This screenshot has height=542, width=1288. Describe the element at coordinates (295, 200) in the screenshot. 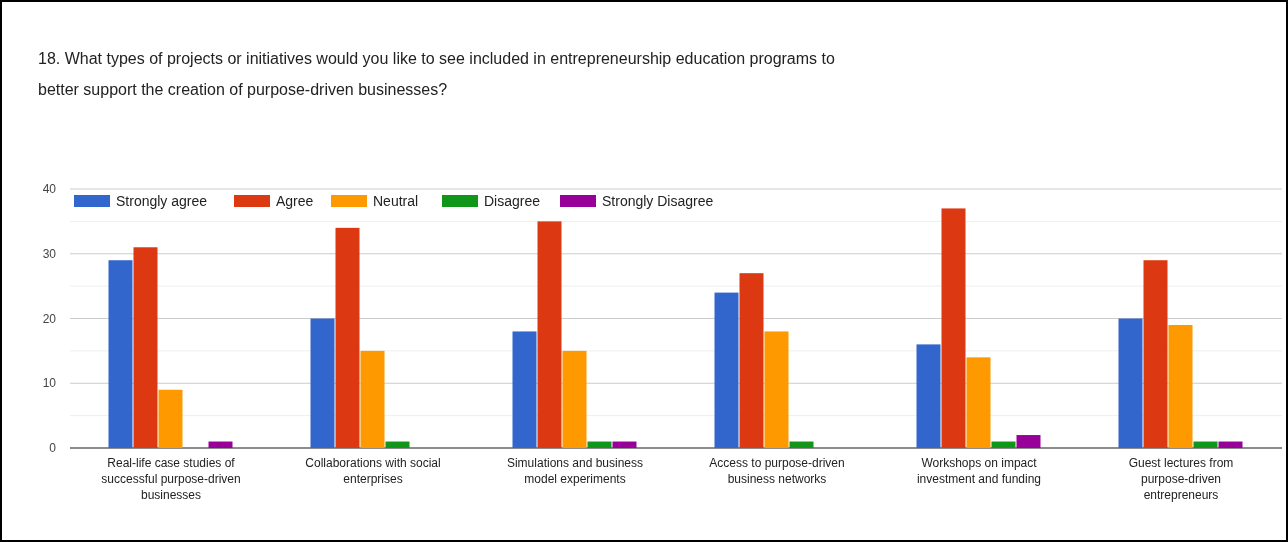

I see `legend-label: Agree` at that location.